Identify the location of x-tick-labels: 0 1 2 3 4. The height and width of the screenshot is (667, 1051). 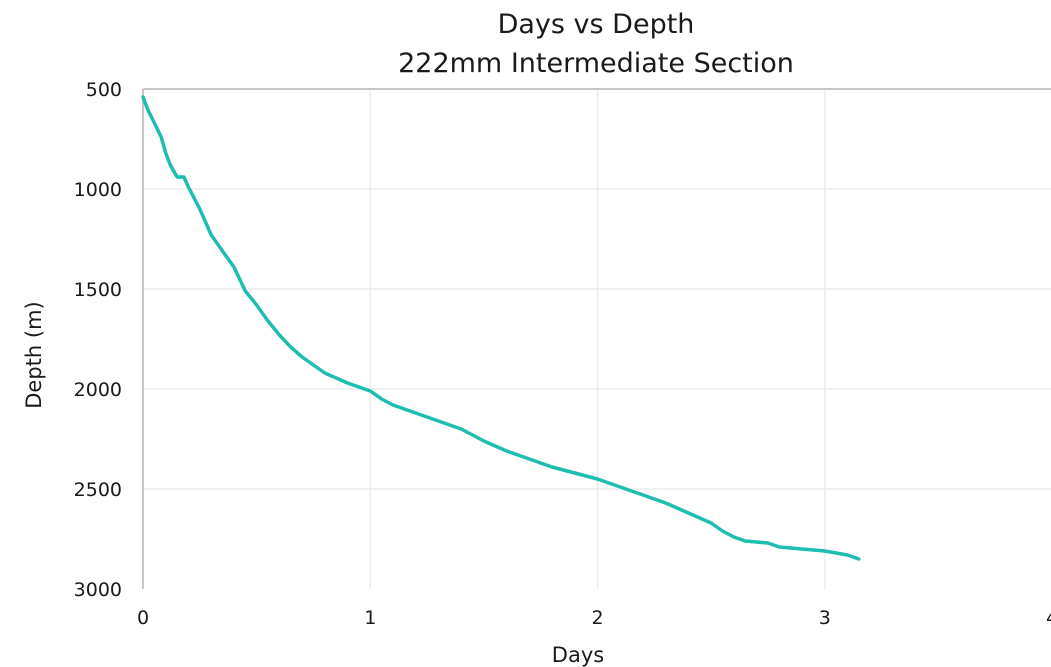
(594, 618).